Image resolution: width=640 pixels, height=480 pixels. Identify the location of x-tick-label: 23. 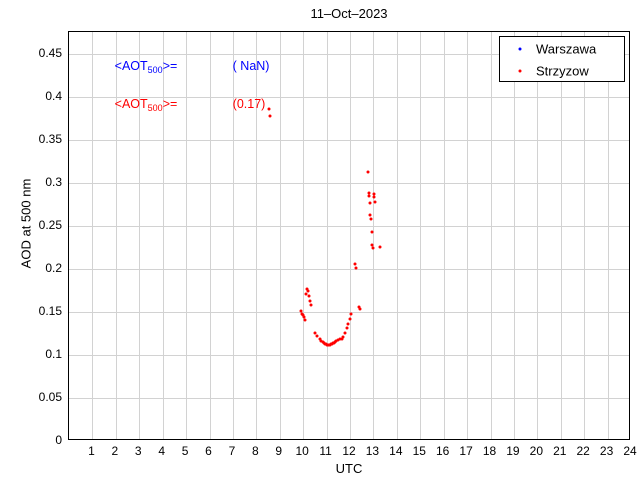
(606, 451).